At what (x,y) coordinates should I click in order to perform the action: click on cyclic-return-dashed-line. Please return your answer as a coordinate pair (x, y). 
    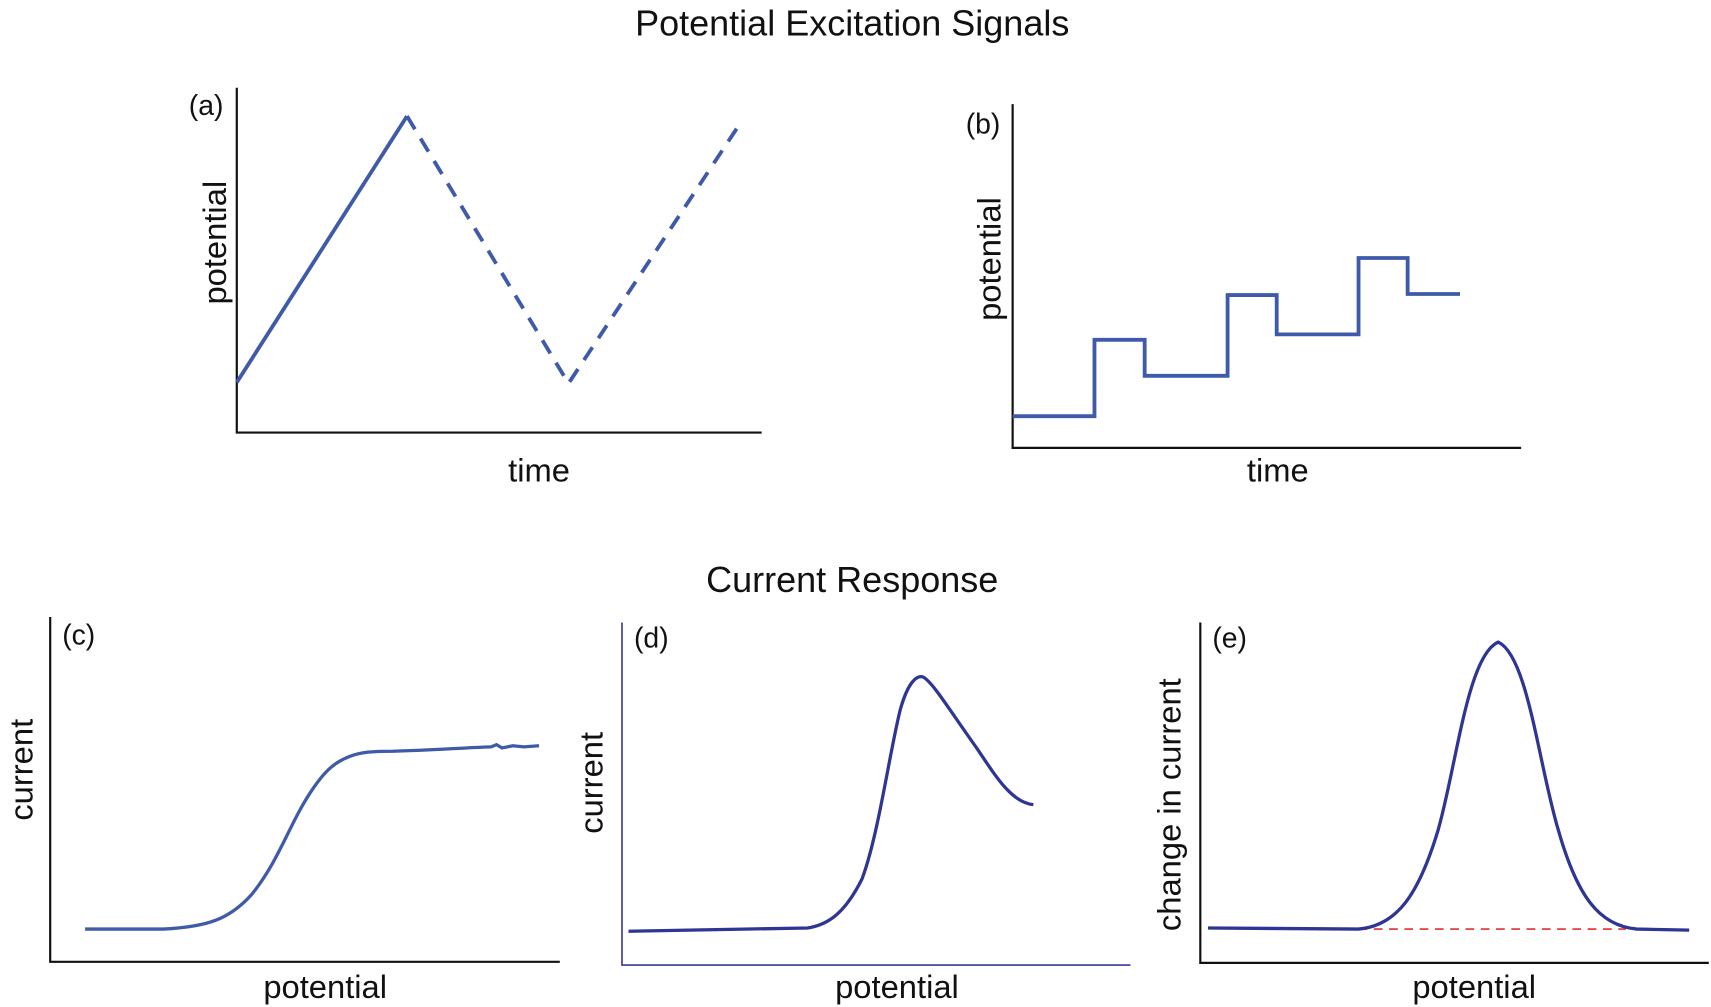
    Looking at the image, I should click on (574, 251).